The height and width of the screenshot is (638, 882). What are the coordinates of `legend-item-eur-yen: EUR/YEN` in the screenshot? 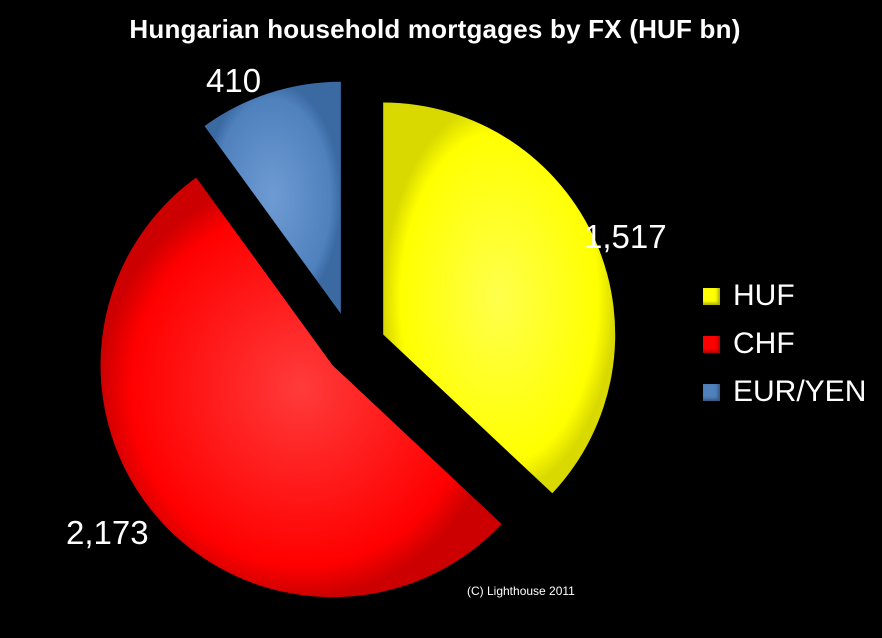 It's located at (784, 392).